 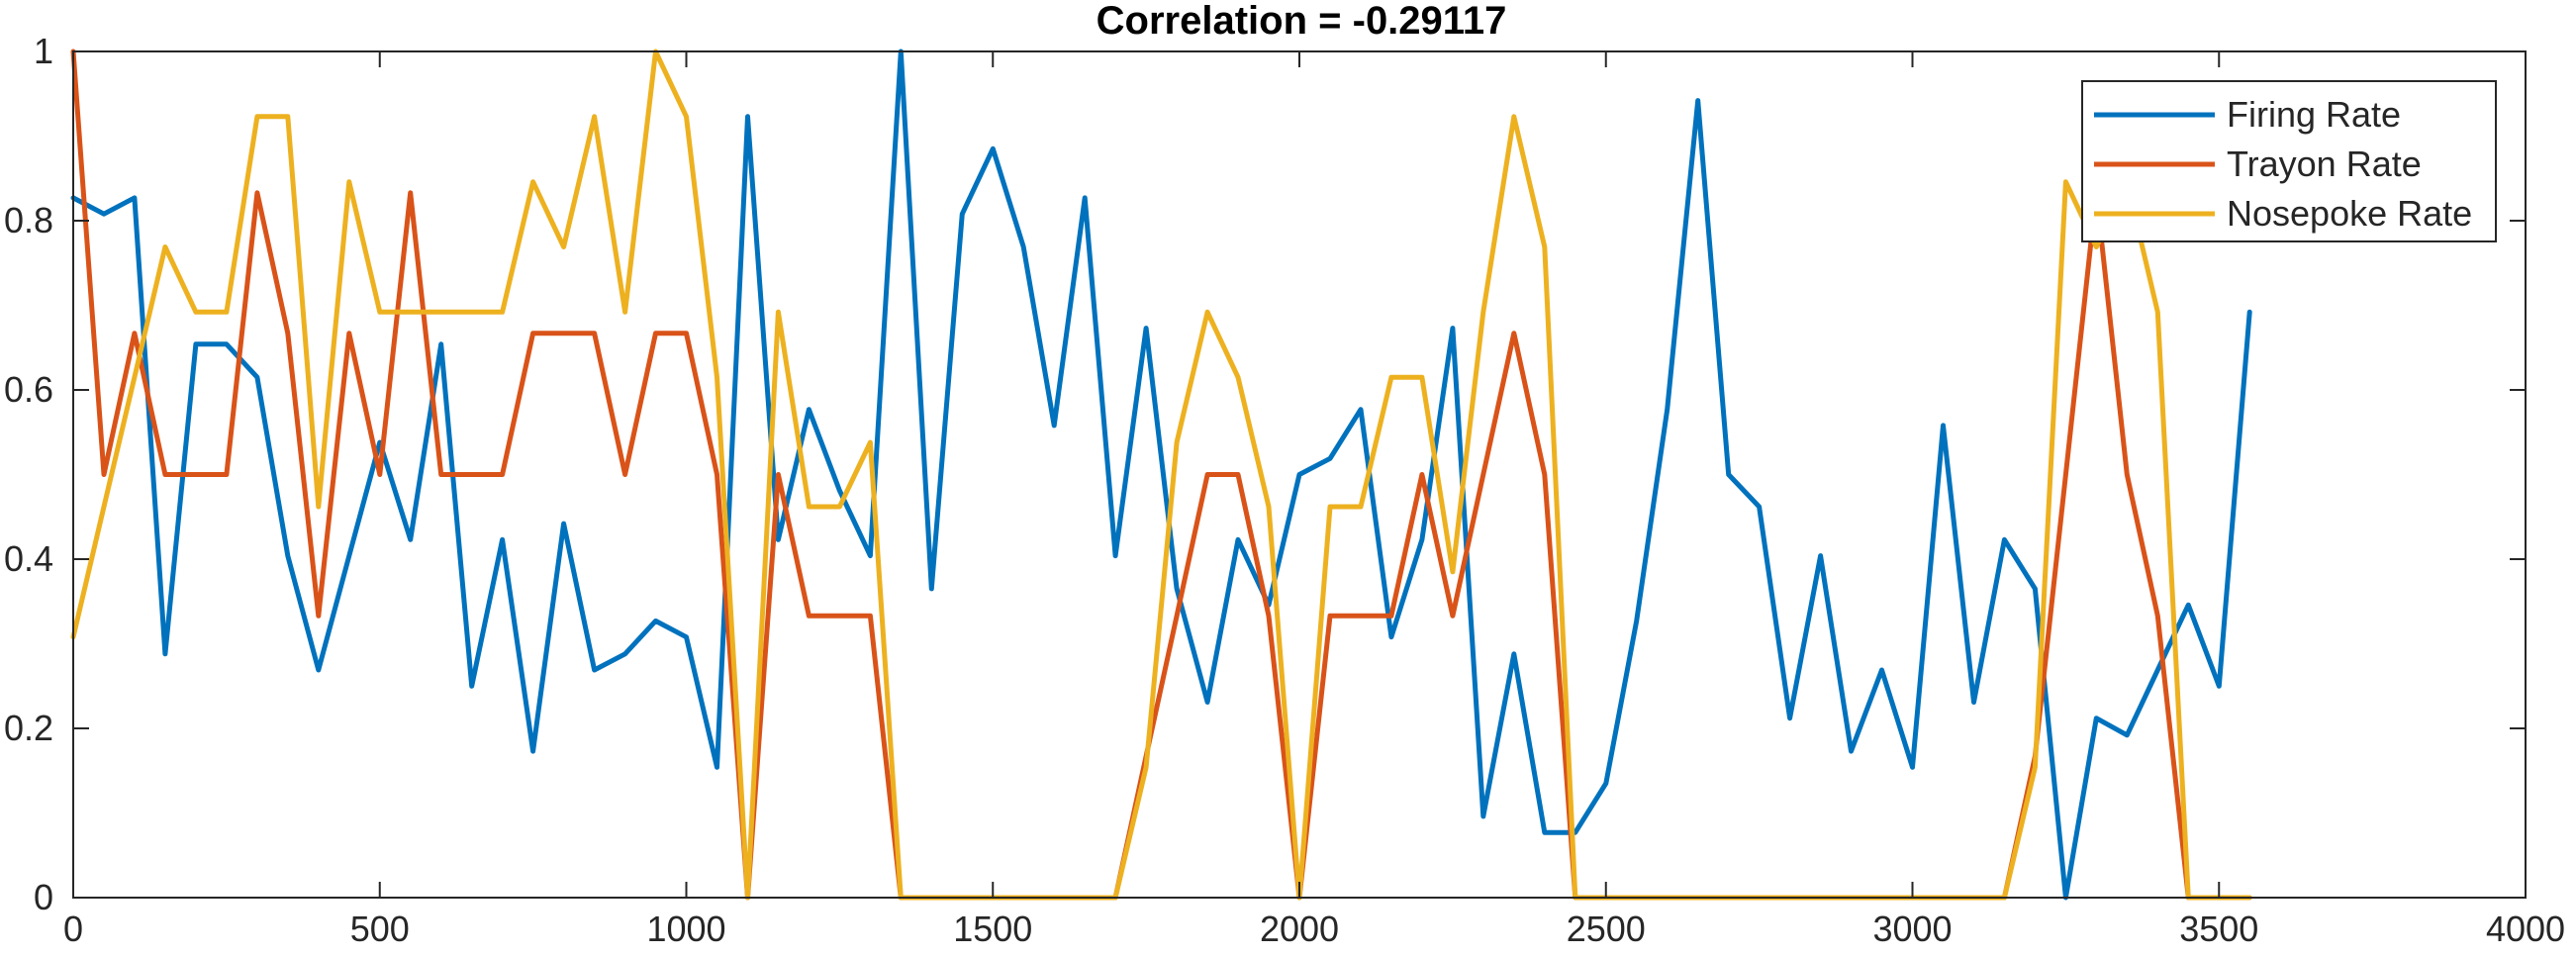 What do you see at coordinates (28, 728) in the screenshot?
I see `y-tick-label-1: 0.2` at bounding box center [28, 728].